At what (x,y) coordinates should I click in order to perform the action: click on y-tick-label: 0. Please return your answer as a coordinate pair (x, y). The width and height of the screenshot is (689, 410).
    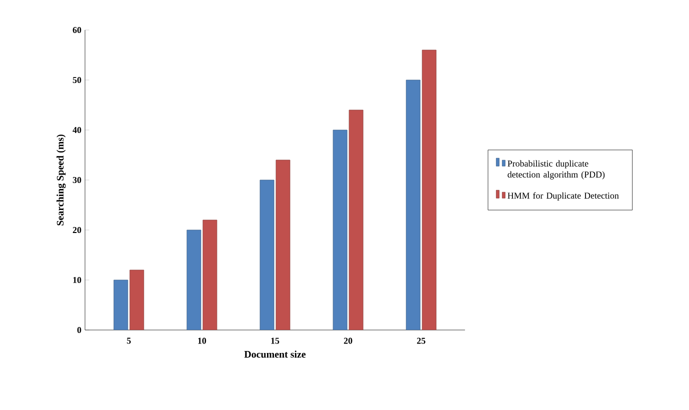
    Looking at the image, I should click on (79, 330).